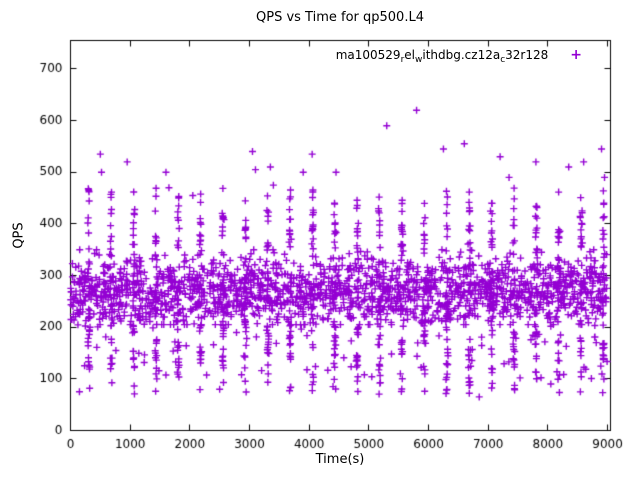 The image size is (640, 480). I want to click on legend-text-segment: 32r128, so click(527, 55).